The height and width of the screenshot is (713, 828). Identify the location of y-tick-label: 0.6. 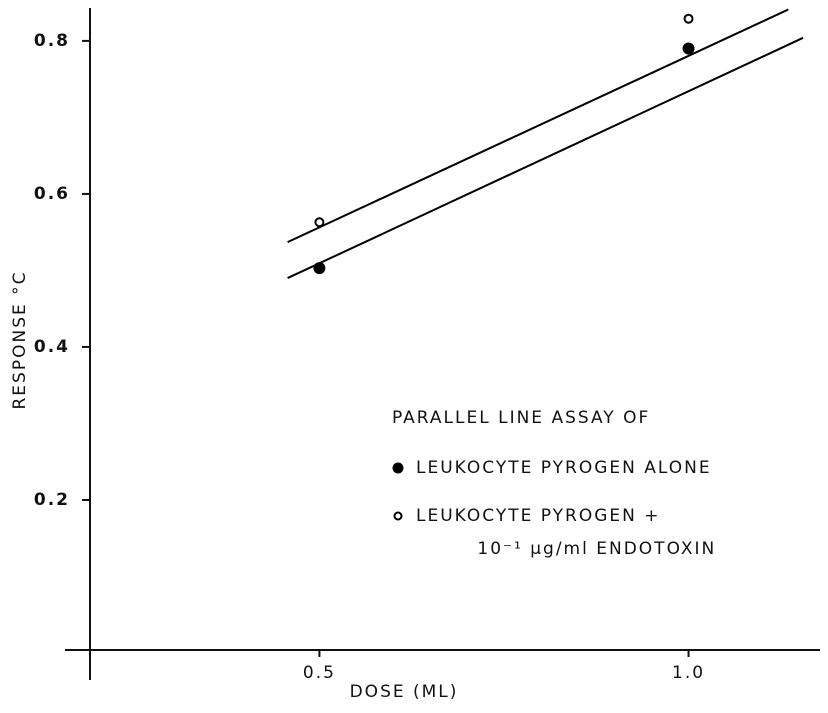
(52, 194).